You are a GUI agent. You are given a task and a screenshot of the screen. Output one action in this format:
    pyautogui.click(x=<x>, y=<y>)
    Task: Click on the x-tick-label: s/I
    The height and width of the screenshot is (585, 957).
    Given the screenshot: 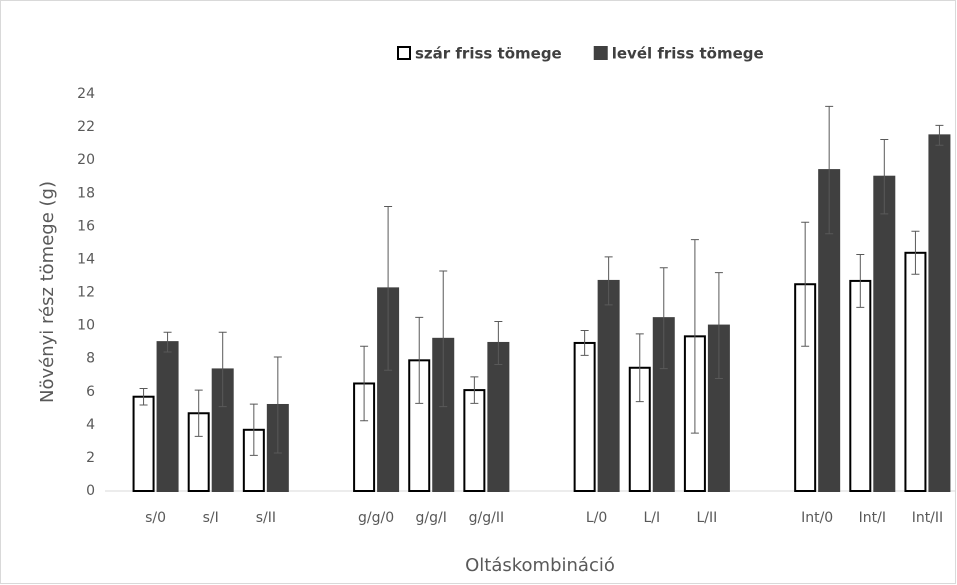 What is the action you would take?
    pyautogui.click(x=211, y=518)
    